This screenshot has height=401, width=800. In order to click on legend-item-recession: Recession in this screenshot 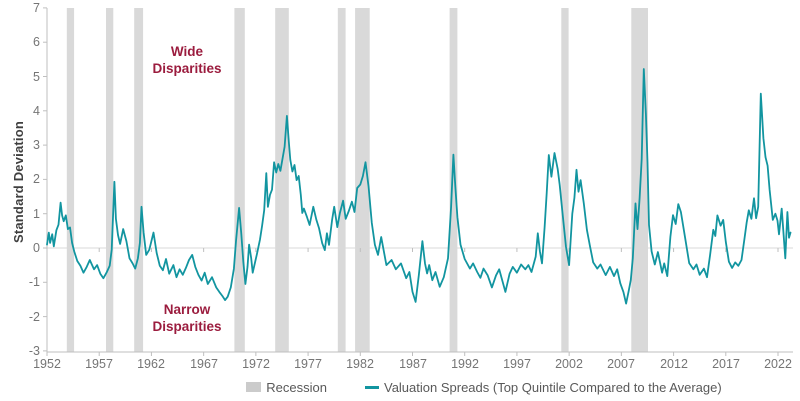, I will do `click(286, 387)`.